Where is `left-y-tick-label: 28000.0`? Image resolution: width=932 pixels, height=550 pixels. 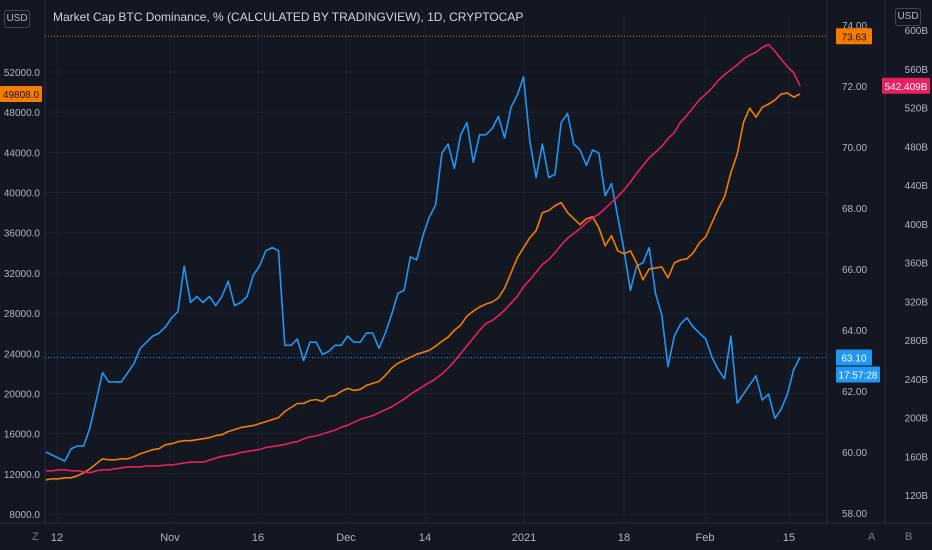 left-y-tick-label: 28000.0 is located at coordinates (22, 314).